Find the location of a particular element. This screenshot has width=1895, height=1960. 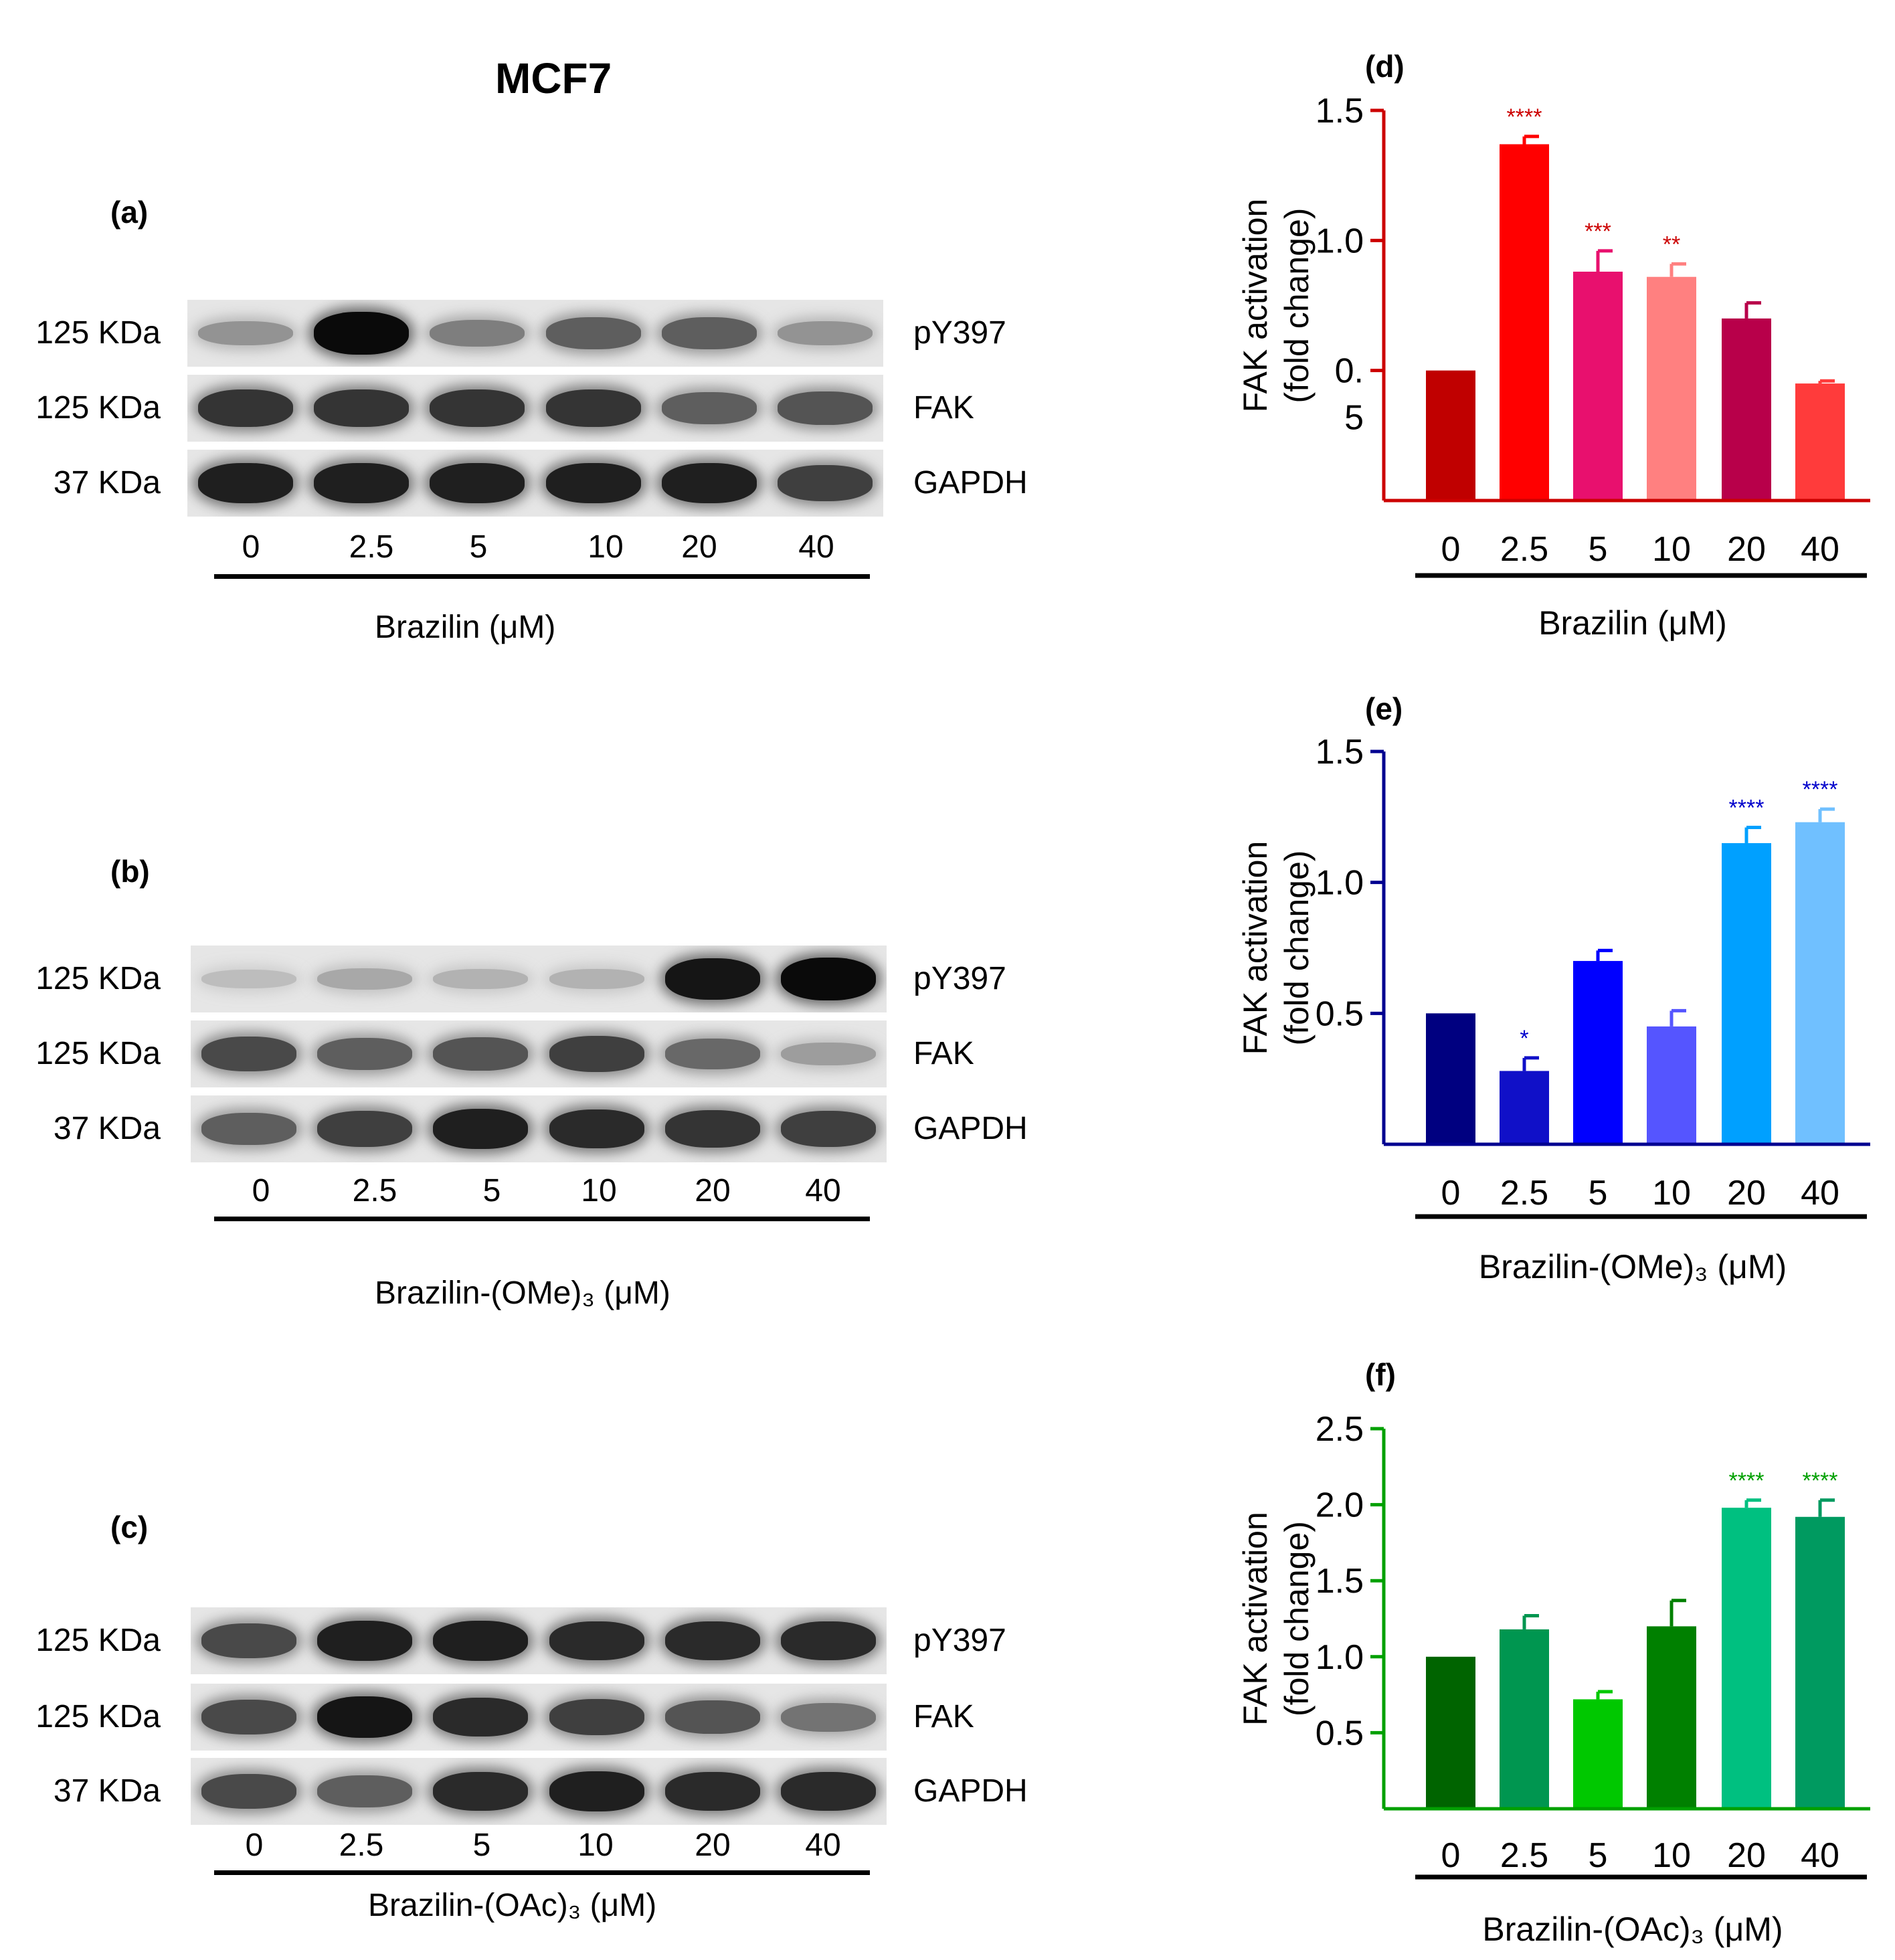

y-axis-label: (fold change) is located at coordinates (1297, 948).